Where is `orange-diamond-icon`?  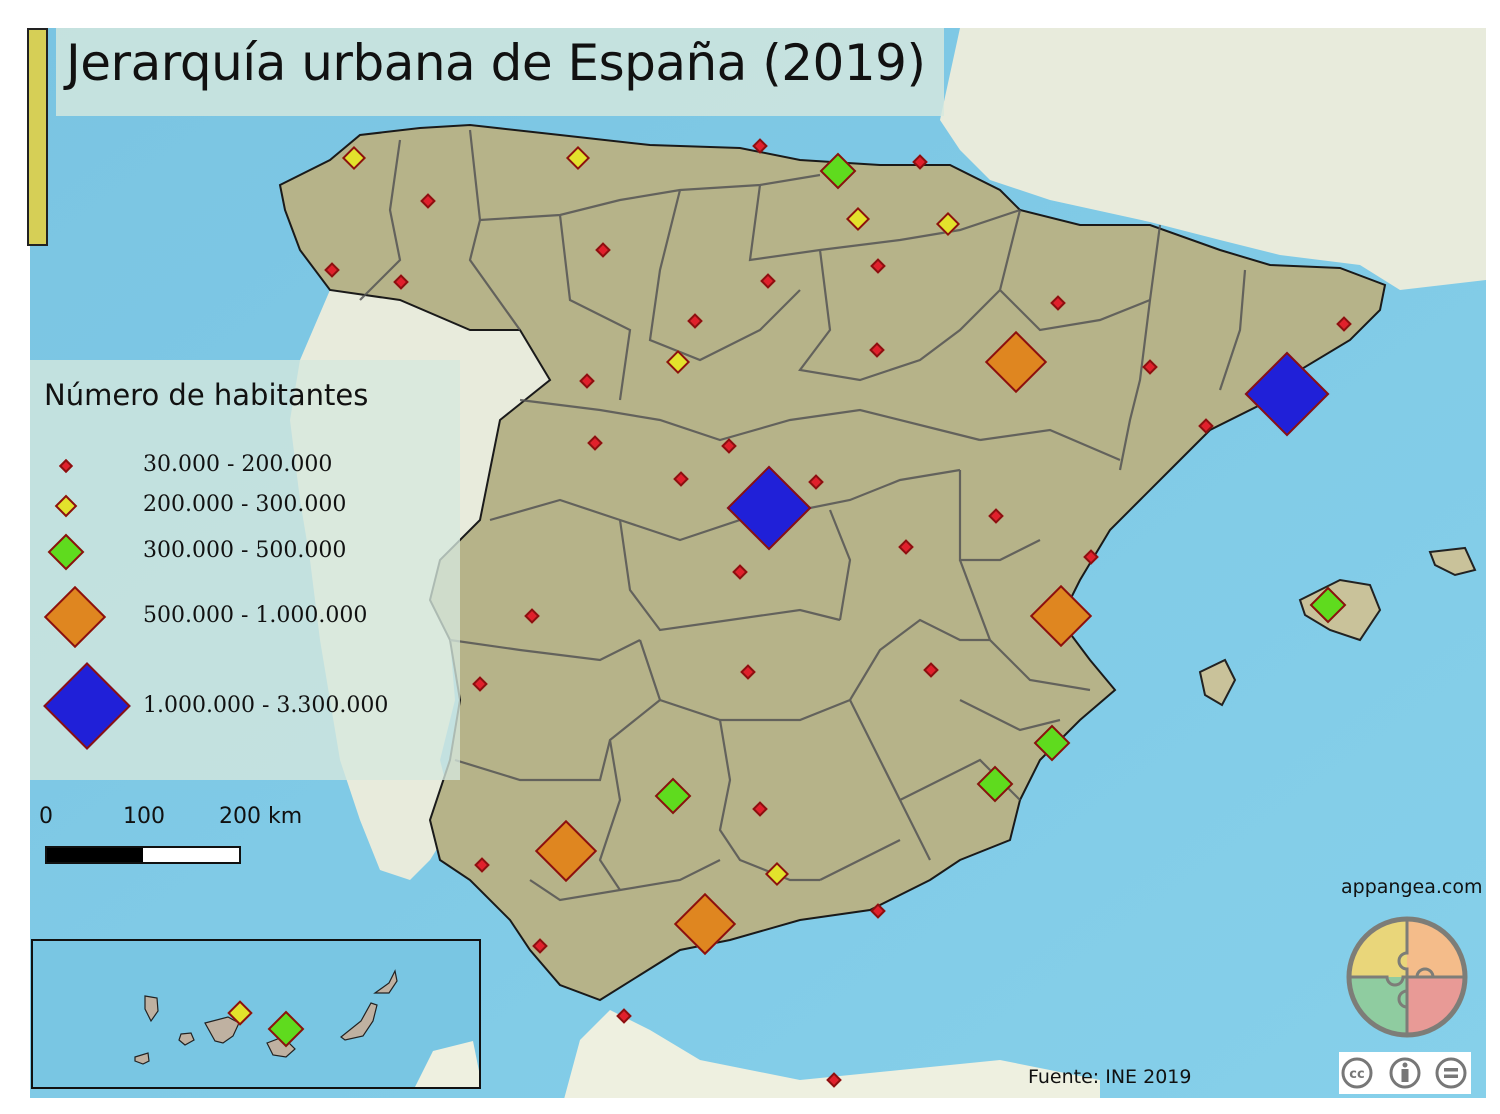
orange-diamond-icon is located at coordinates (75, 617).